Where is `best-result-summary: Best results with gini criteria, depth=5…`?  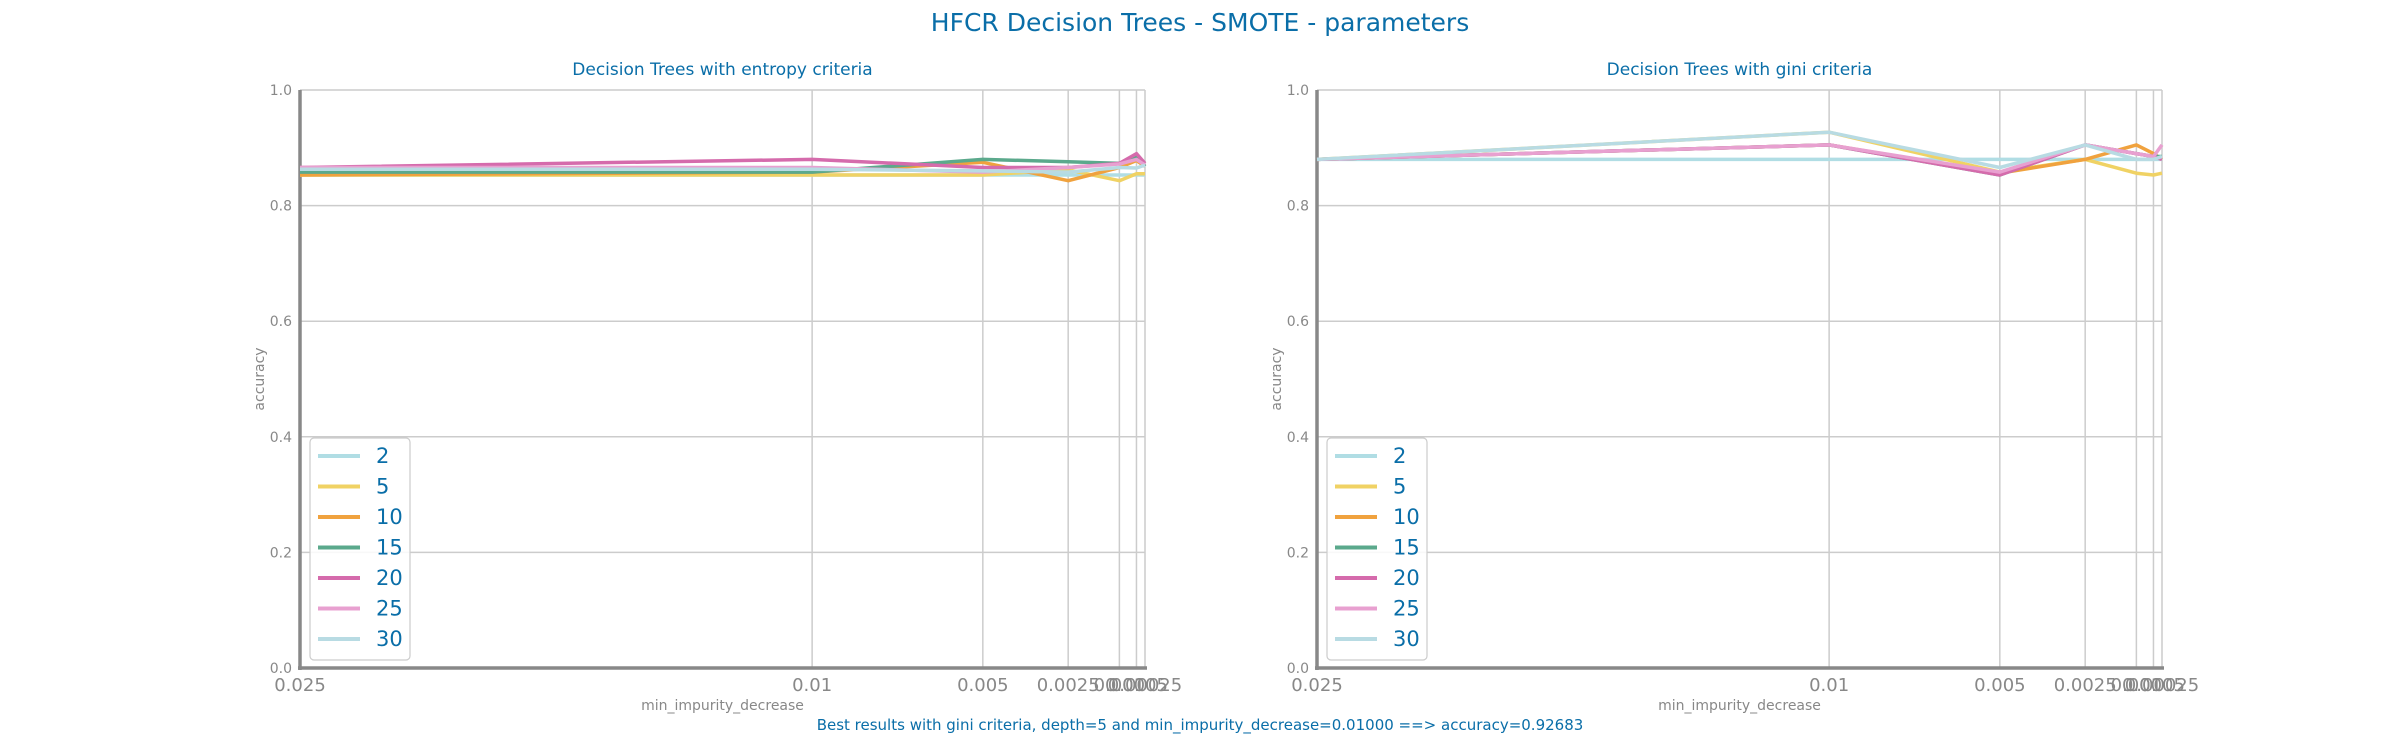 best-result-summary: Best results with gini criteria, depth=5… is located at coordinates (1200, 725).